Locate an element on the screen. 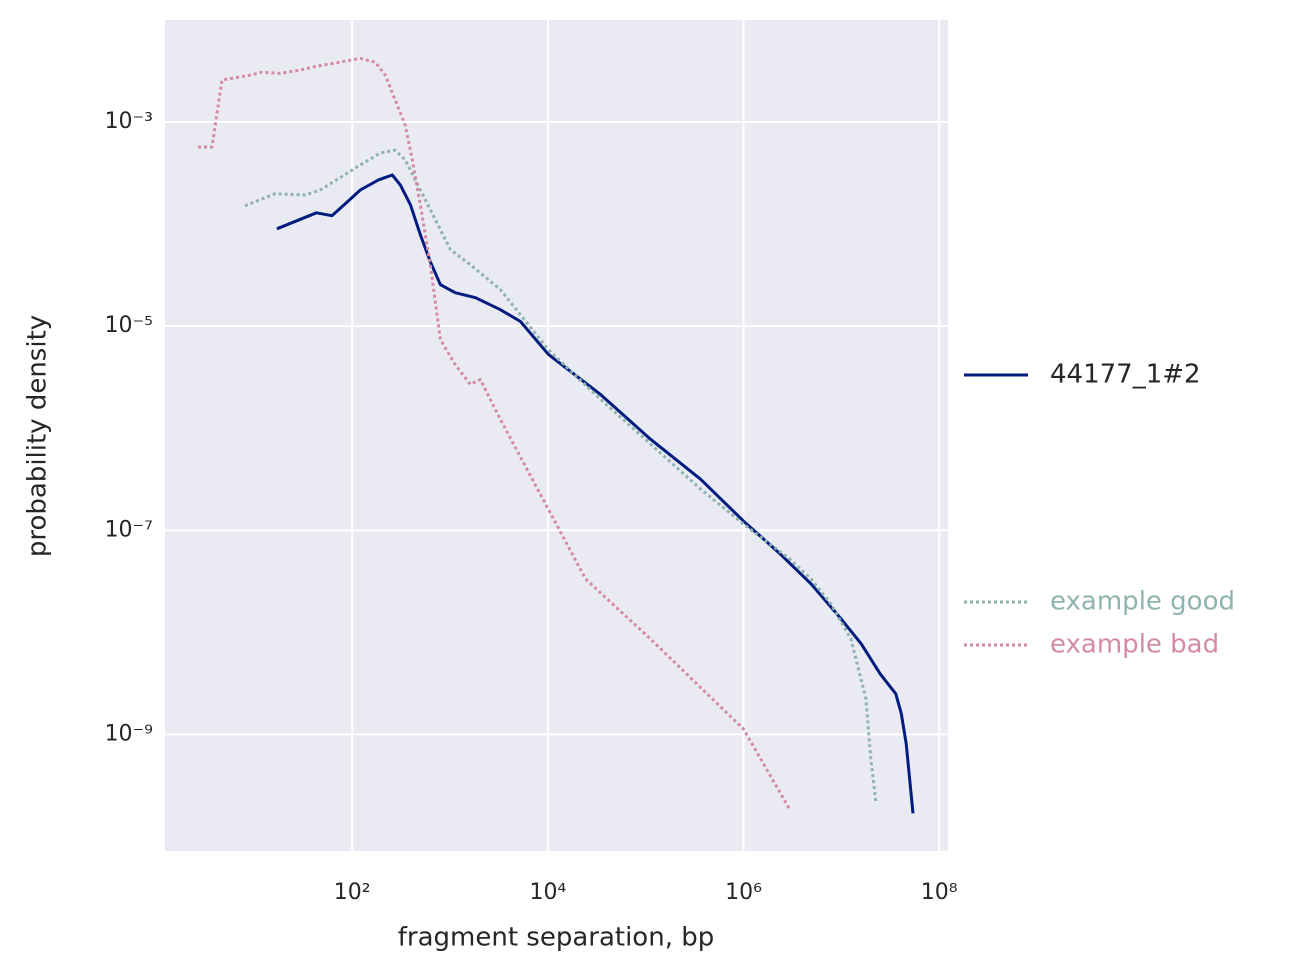 This screenshot has height=976, width=1295. y-axis-label: probability density is located at coordinates (38, 436).